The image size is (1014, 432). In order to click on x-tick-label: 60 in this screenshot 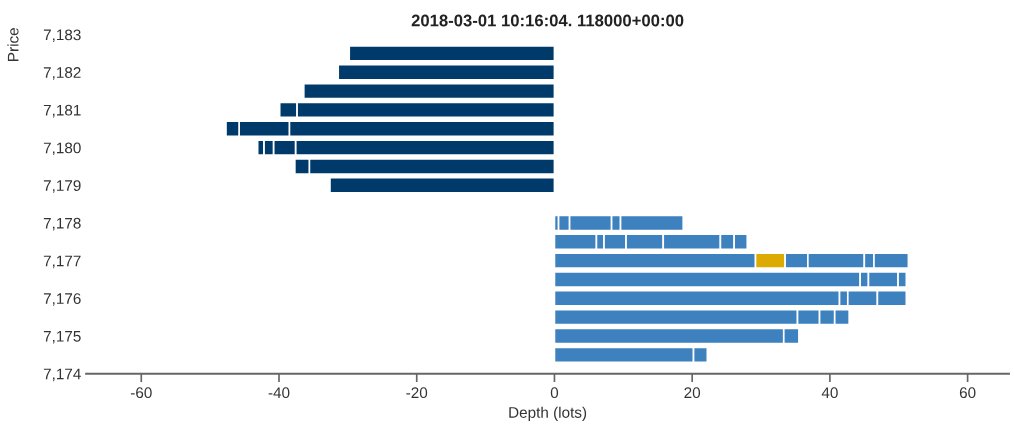, I will do `click(967, 393)`.